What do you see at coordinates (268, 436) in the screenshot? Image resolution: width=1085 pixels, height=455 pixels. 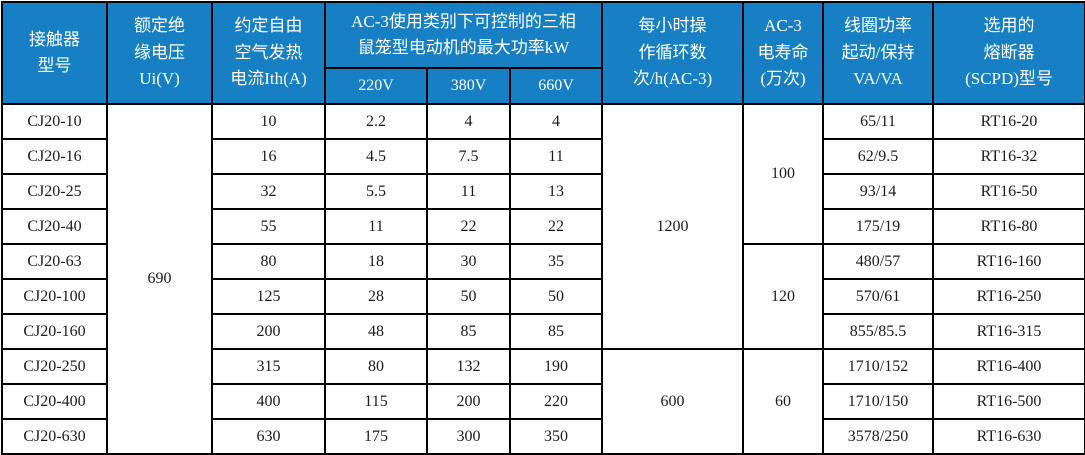 I see `ith-cell: 630` at bounding box center [268, 436].